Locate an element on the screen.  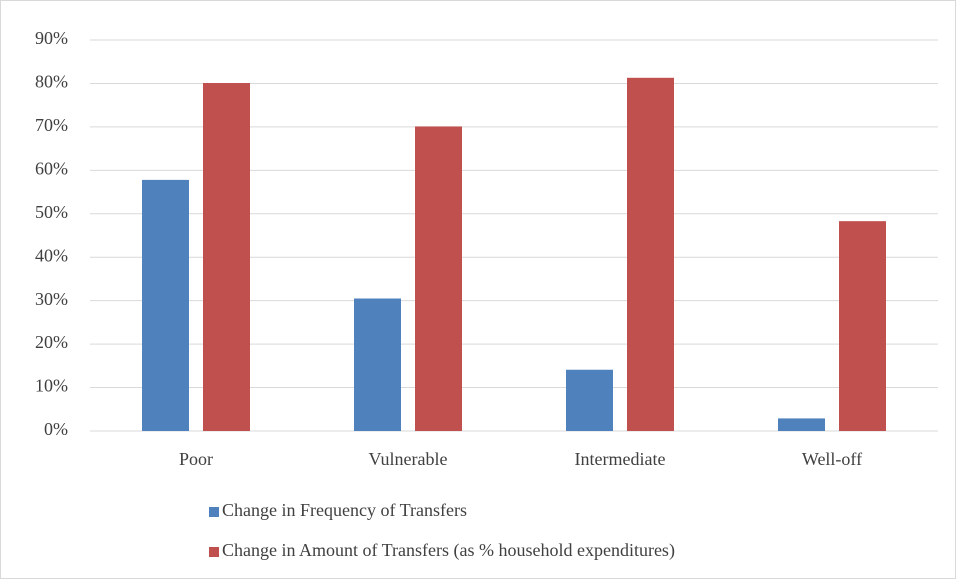
x-tick-label: Well-off is located at coordinates (832, 459).